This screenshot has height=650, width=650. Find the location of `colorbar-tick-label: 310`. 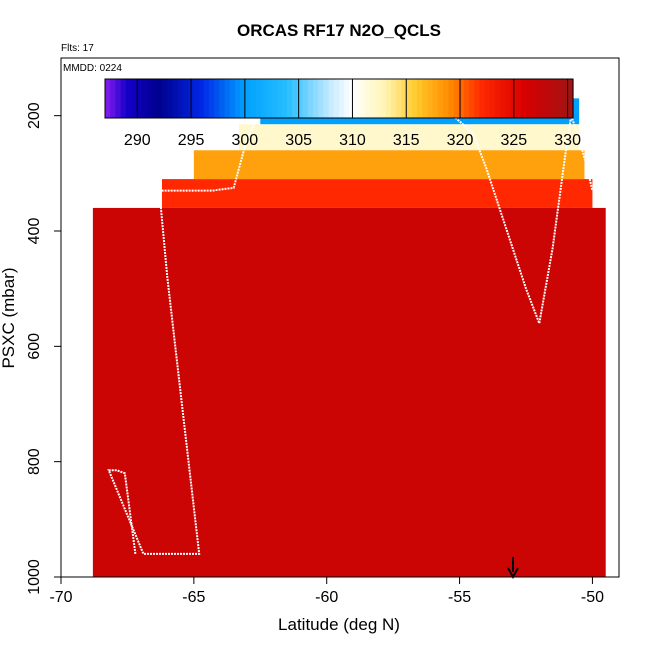

colorbar-tick-label: 310 is located at coordinates (352, 140).